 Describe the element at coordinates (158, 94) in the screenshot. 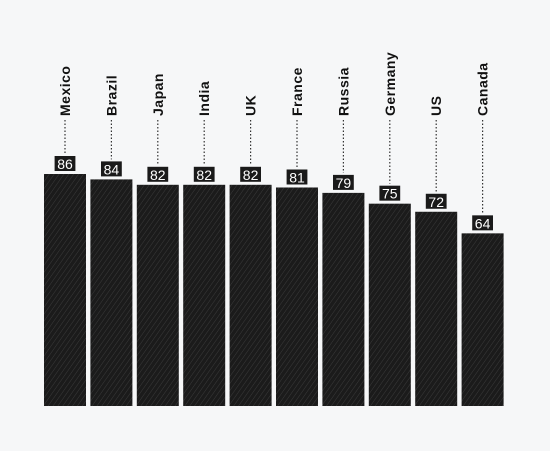

I see `category-label-japan: Japan` at that location.